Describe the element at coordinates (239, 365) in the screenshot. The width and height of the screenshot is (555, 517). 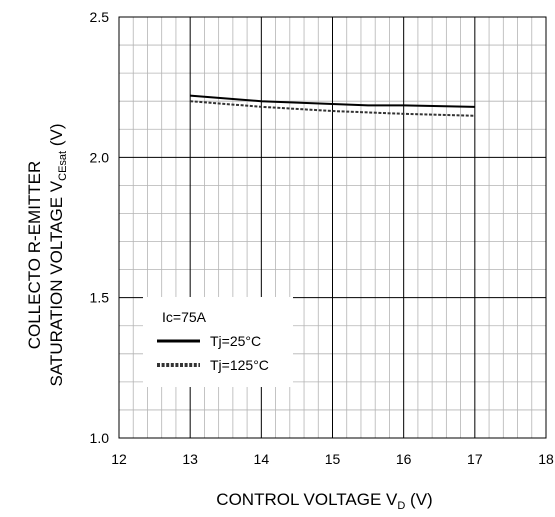
I see `legend-label-tj125: Tj=125°C` at that location.